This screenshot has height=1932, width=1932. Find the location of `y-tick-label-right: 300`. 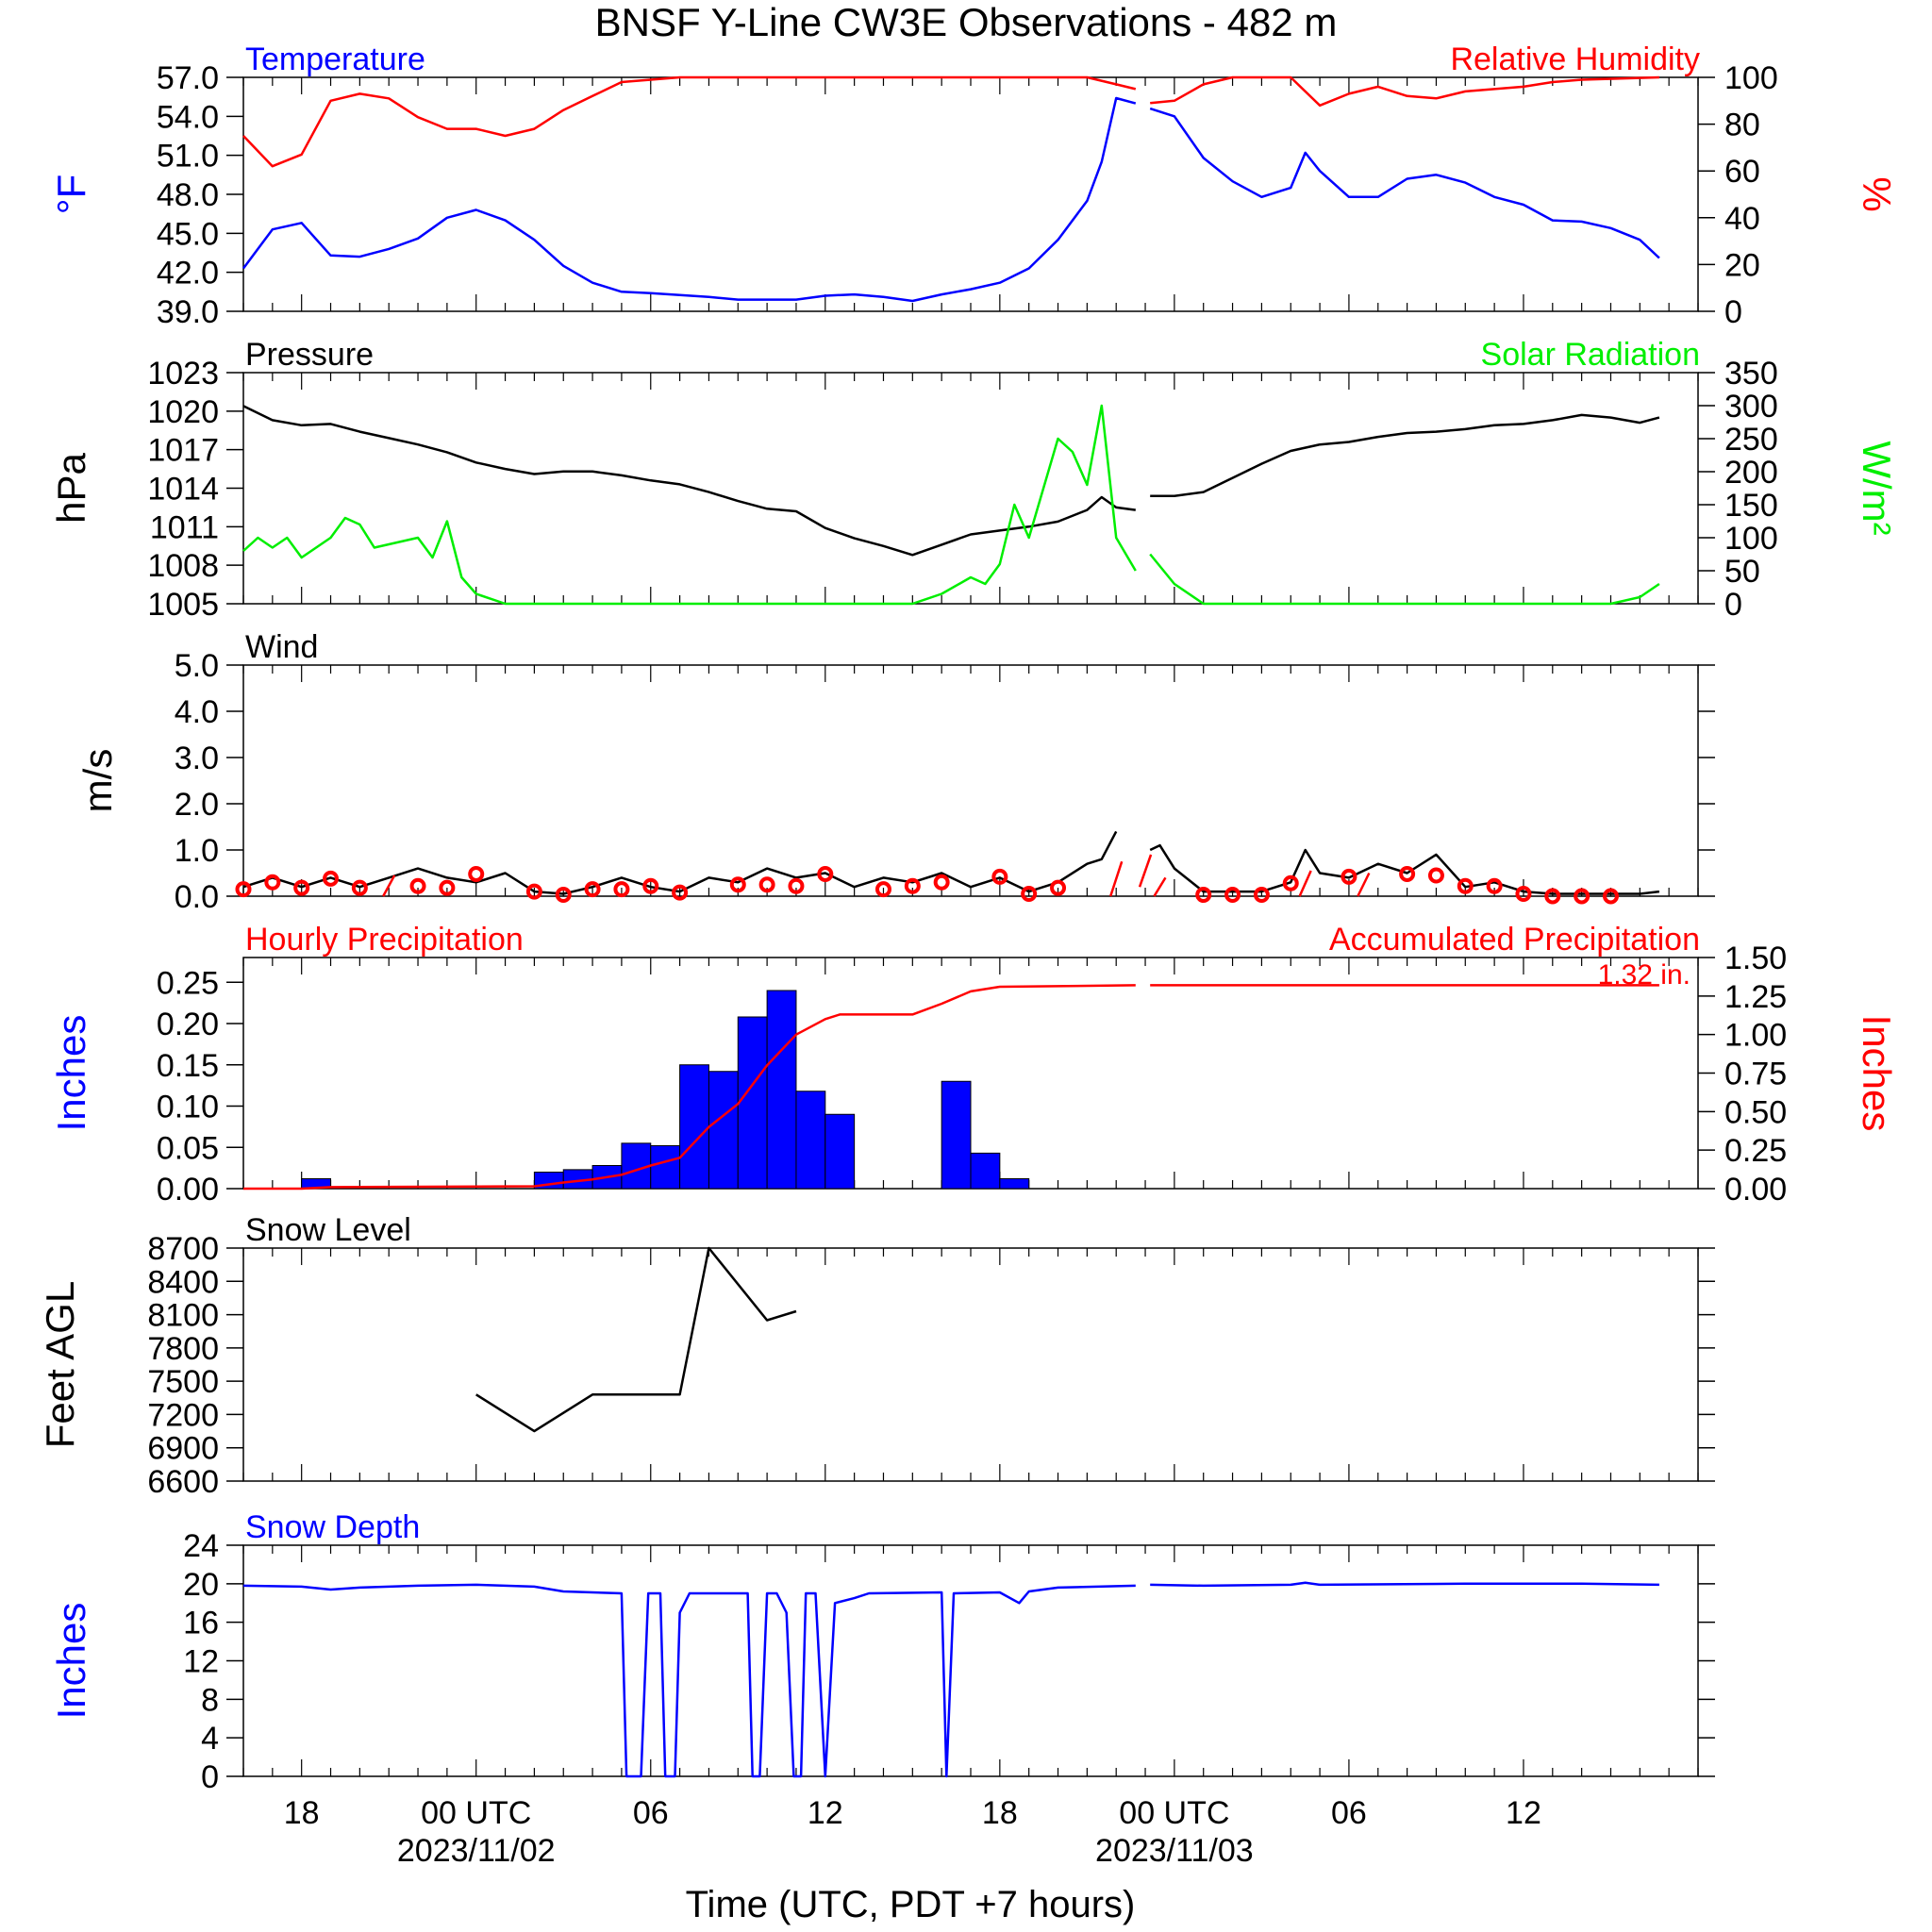

y-tick-label-right: 300 is located at coordinates (1751, 407).